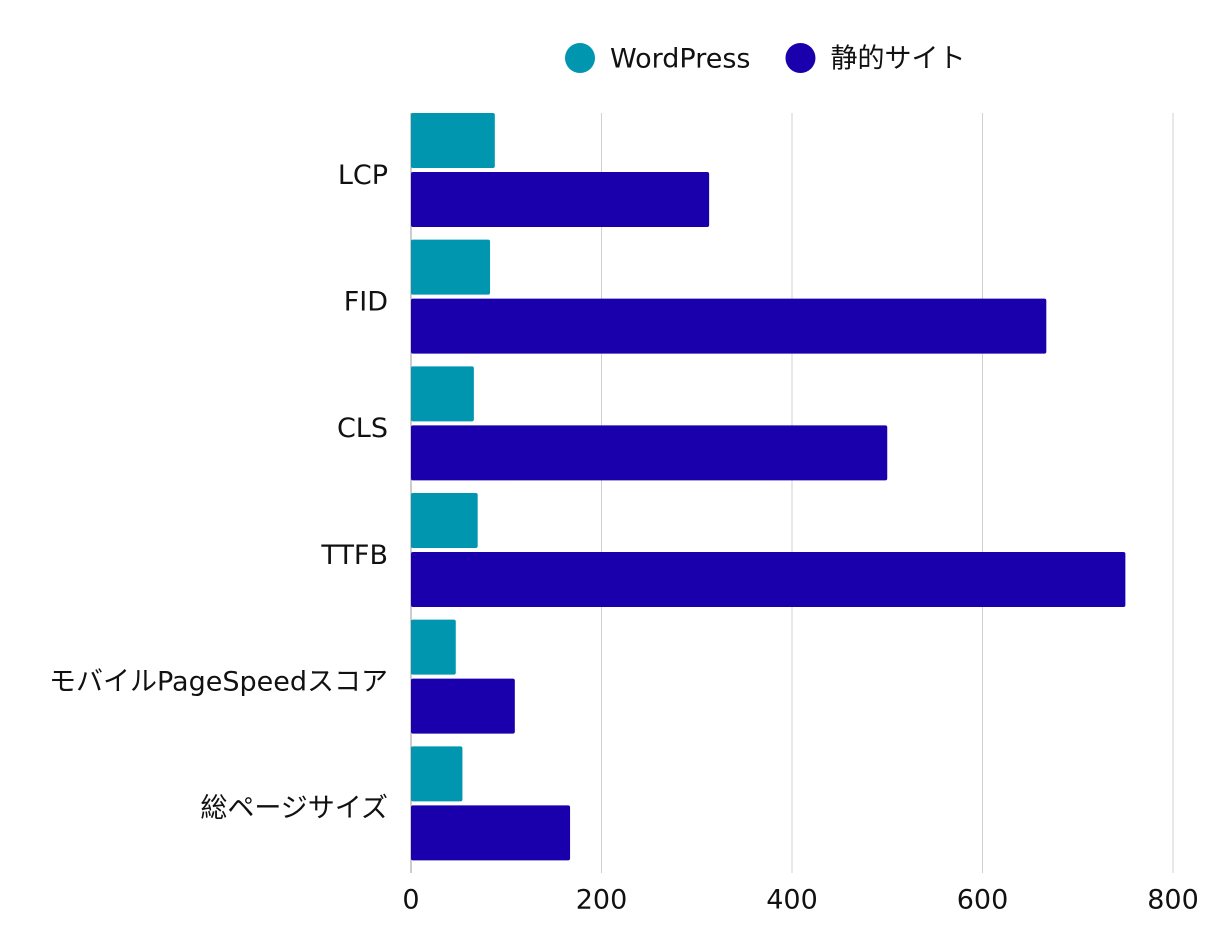 This screenshot has width=1228, height=945. What do you see at coordinates (354, 555) in the screenshot?
I see `y-tick-label: TTFB` at bounding box center [354, 555].